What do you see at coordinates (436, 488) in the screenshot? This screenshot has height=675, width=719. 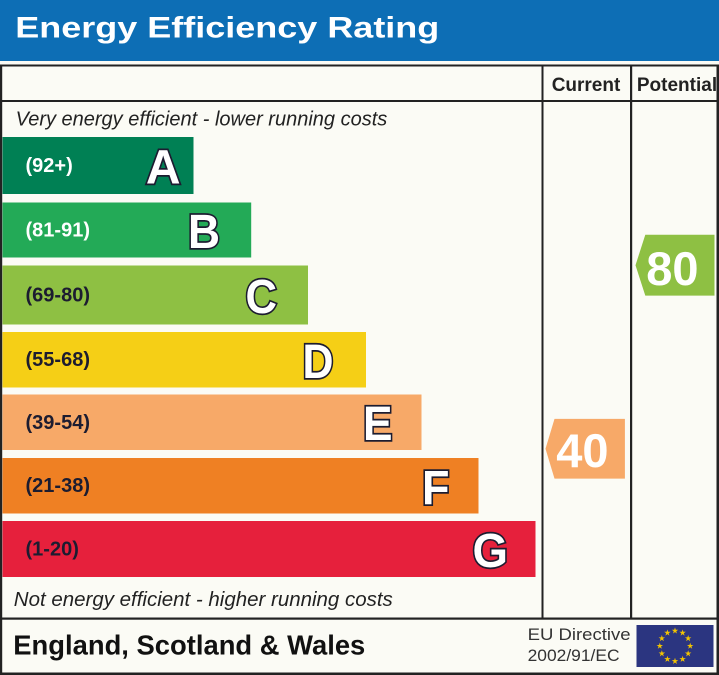 I see `svg-text: F` at bounding box center [436, 488].